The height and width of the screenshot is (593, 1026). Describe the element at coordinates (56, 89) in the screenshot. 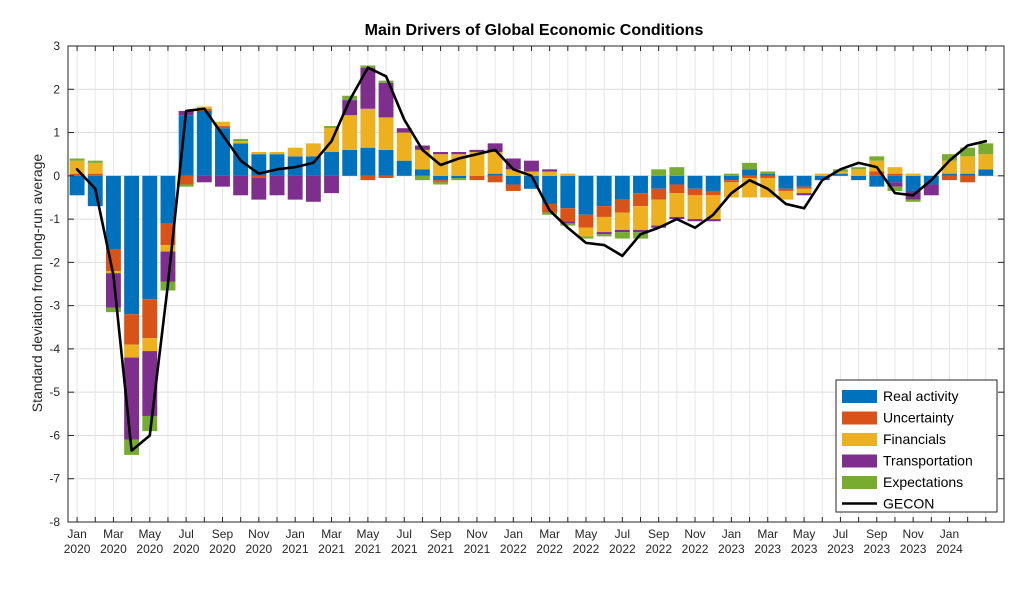

I see `y-tick-label: 2` at that location.